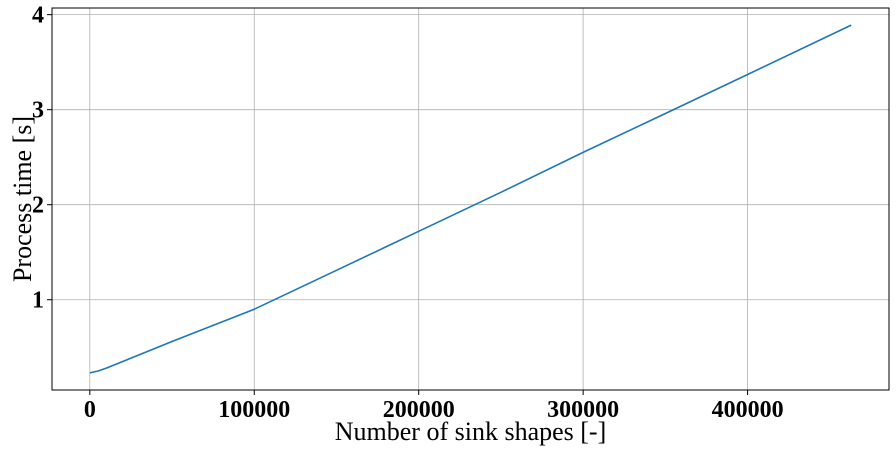 This screenshot has width=896, height=450. What do you see at coordinates (42, 158) in the screenshot?
I see `y-axis: 1 2 3 4` at bounding box center [42, 158].